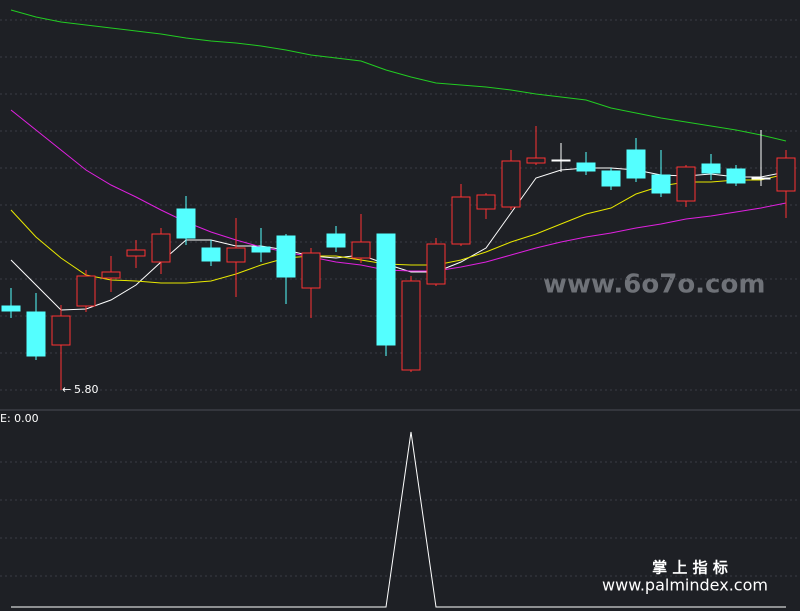  What do you see at coordinates (66, 389) in the screenshot?
I see `low-arrow: ←` at bounding box center [66, 389].